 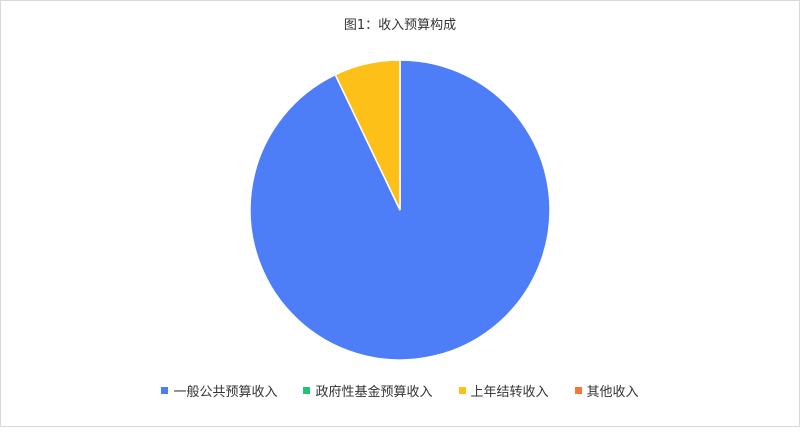 I want to click on legend-label: 上年结转收入, so click(x=509, y=392).